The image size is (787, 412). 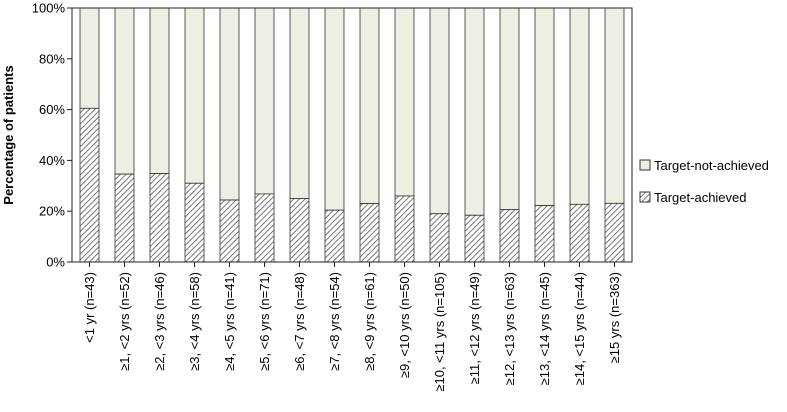 I want to click on x-tick-label: ≥14, <15 yrs (n=44), so click(x=579, y=328).